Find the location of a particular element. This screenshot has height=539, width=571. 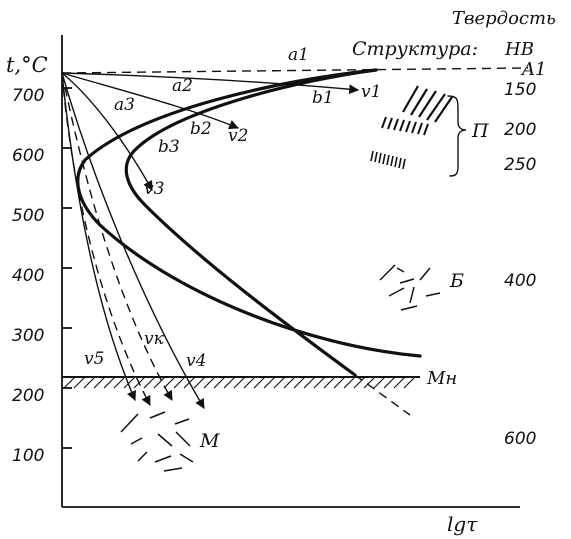

hardness-600: 600 is located at coordinates (520, 439).